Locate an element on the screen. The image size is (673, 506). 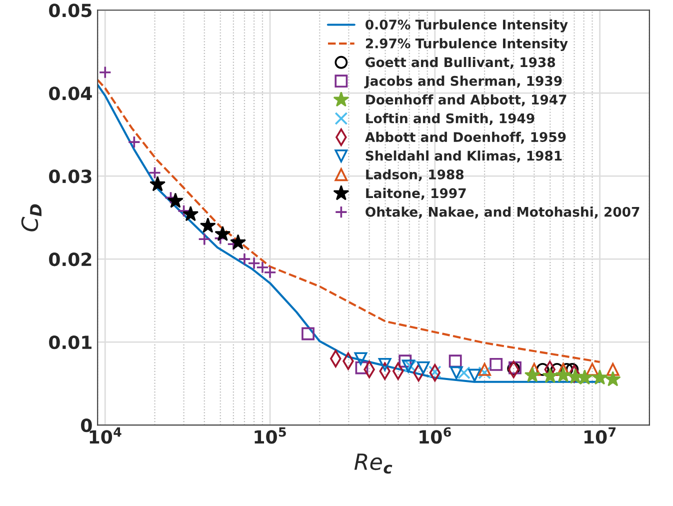
legend-label: Doenhoff and Abbott, 1947 is located at coordinates (466, 100).